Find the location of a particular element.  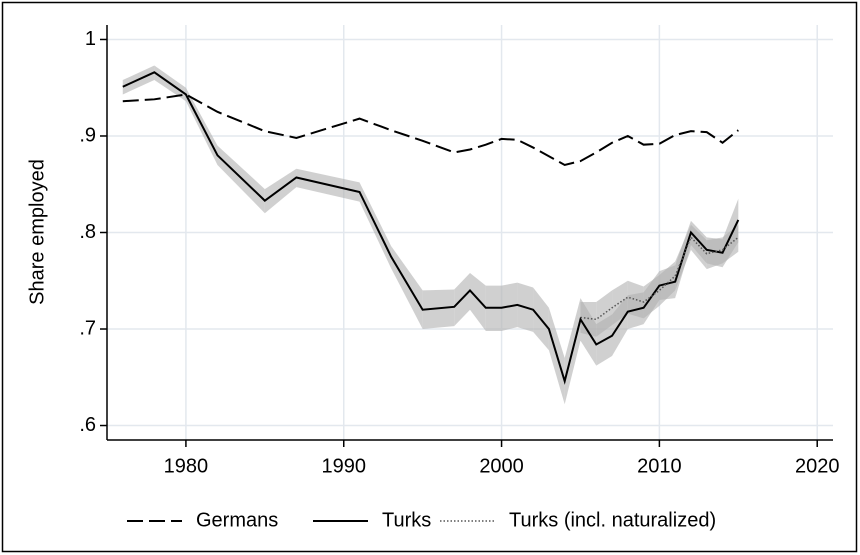

x-tick-label: 1990 is located at coordinates (343, 466).